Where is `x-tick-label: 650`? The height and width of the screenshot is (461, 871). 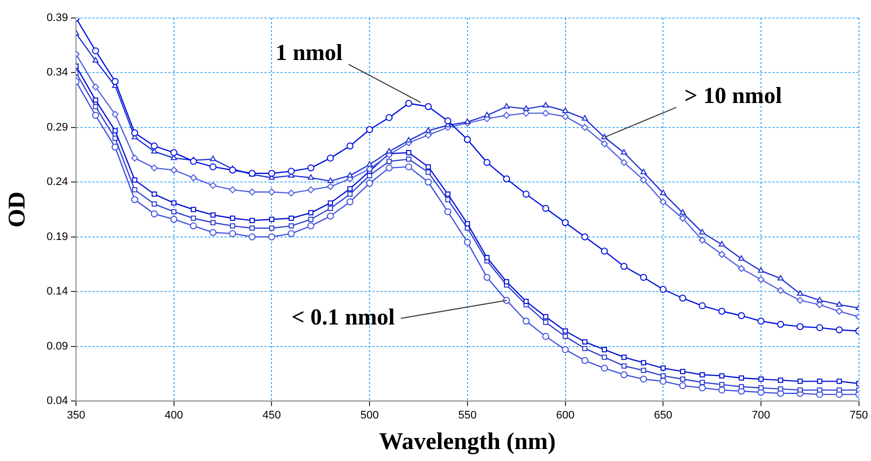 x-tick-label: 650 is located at coordinates (663, 416).